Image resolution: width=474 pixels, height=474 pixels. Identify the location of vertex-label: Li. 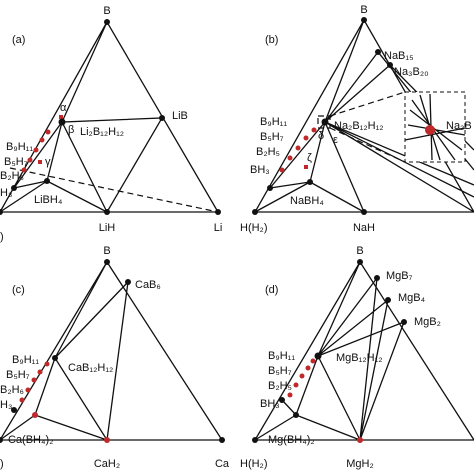
(218, 228).